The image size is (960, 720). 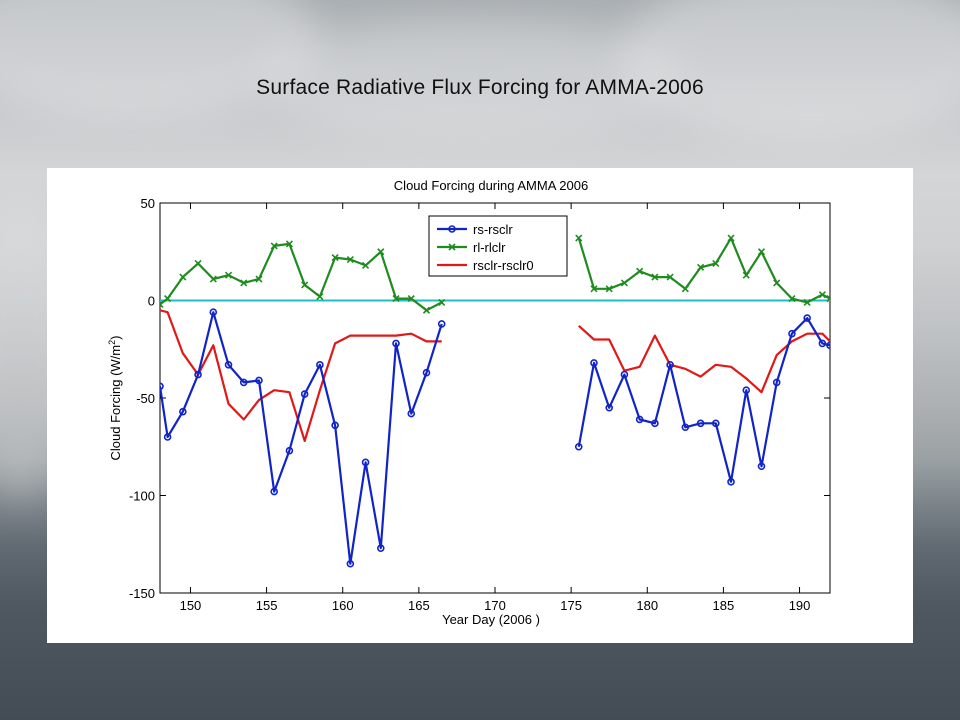 I want to click on x-tick-label: 150, so click(x=191, y=605).